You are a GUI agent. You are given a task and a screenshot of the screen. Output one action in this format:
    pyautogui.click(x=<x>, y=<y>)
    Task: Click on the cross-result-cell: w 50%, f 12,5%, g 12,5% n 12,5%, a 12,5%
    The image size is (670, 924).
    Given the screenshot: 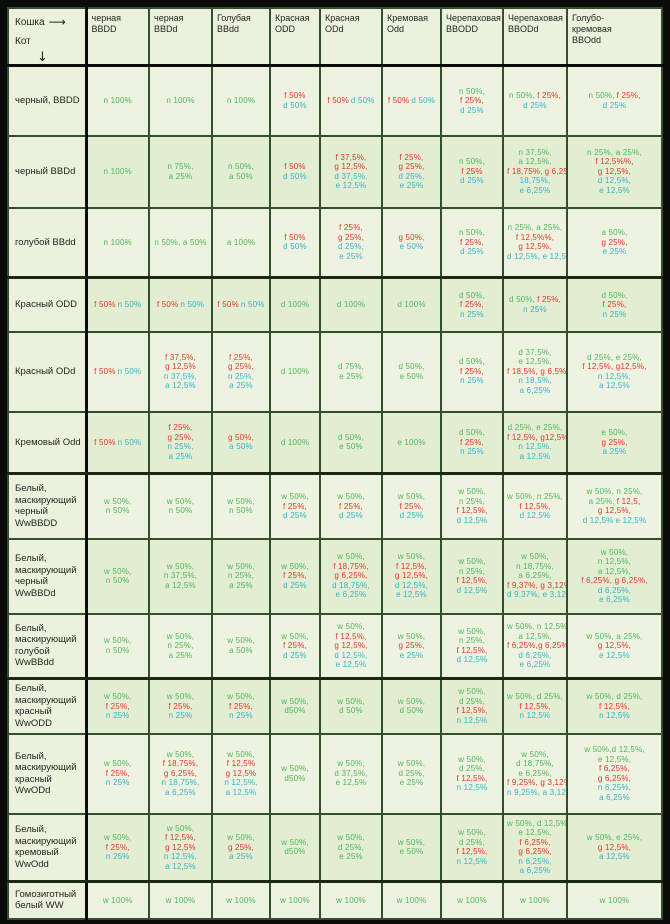 What is the action you would take?
    pyautogui.click(x=180, y=847)
    